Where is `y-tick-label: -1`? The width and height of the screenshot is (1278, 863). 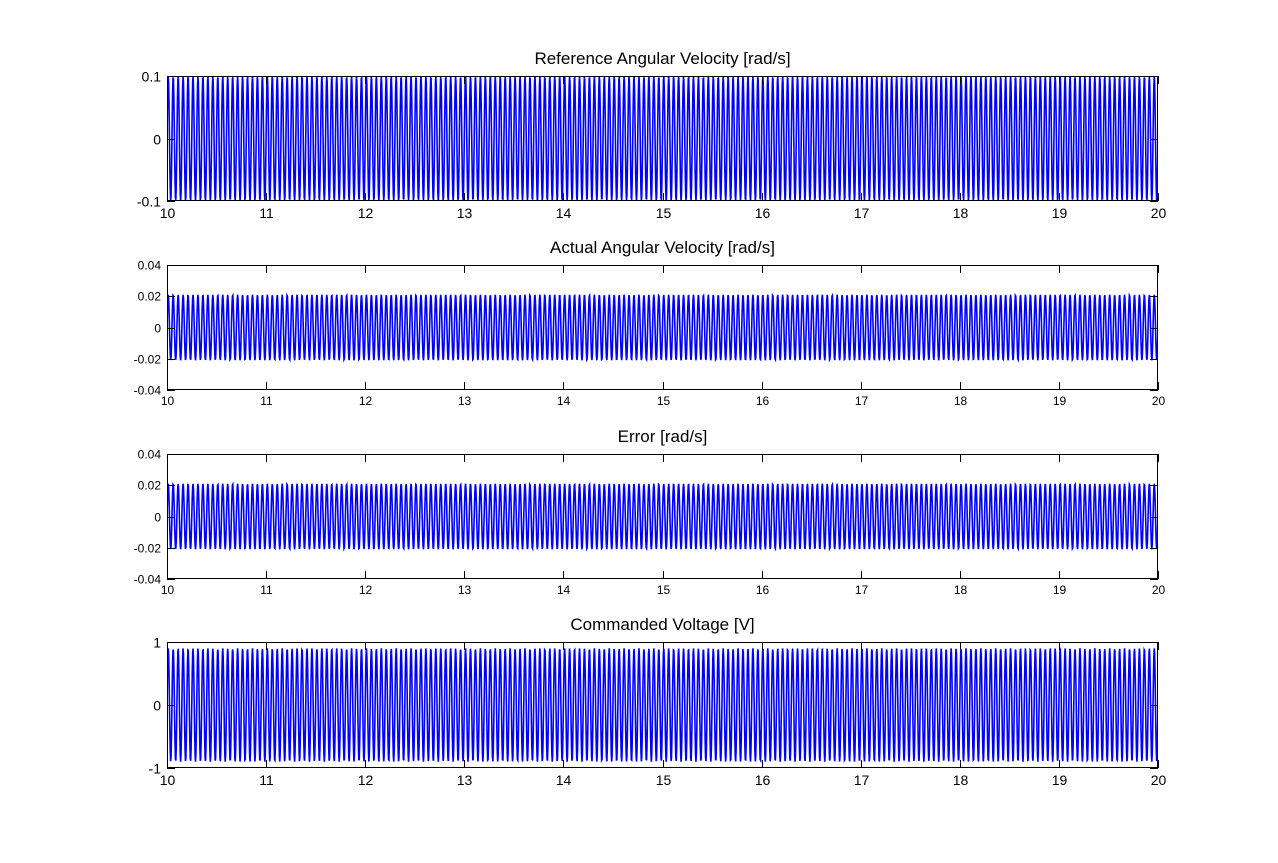
y-tick-label: -1 is located at coordinates (155, 768).